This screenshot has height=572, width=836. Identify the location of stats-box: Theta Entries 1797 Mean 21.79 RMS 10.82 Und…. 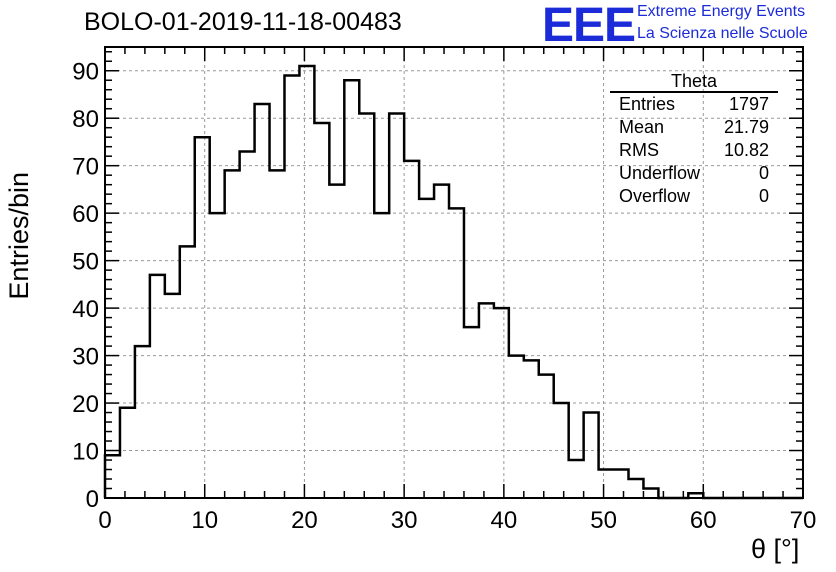
(694, 139).